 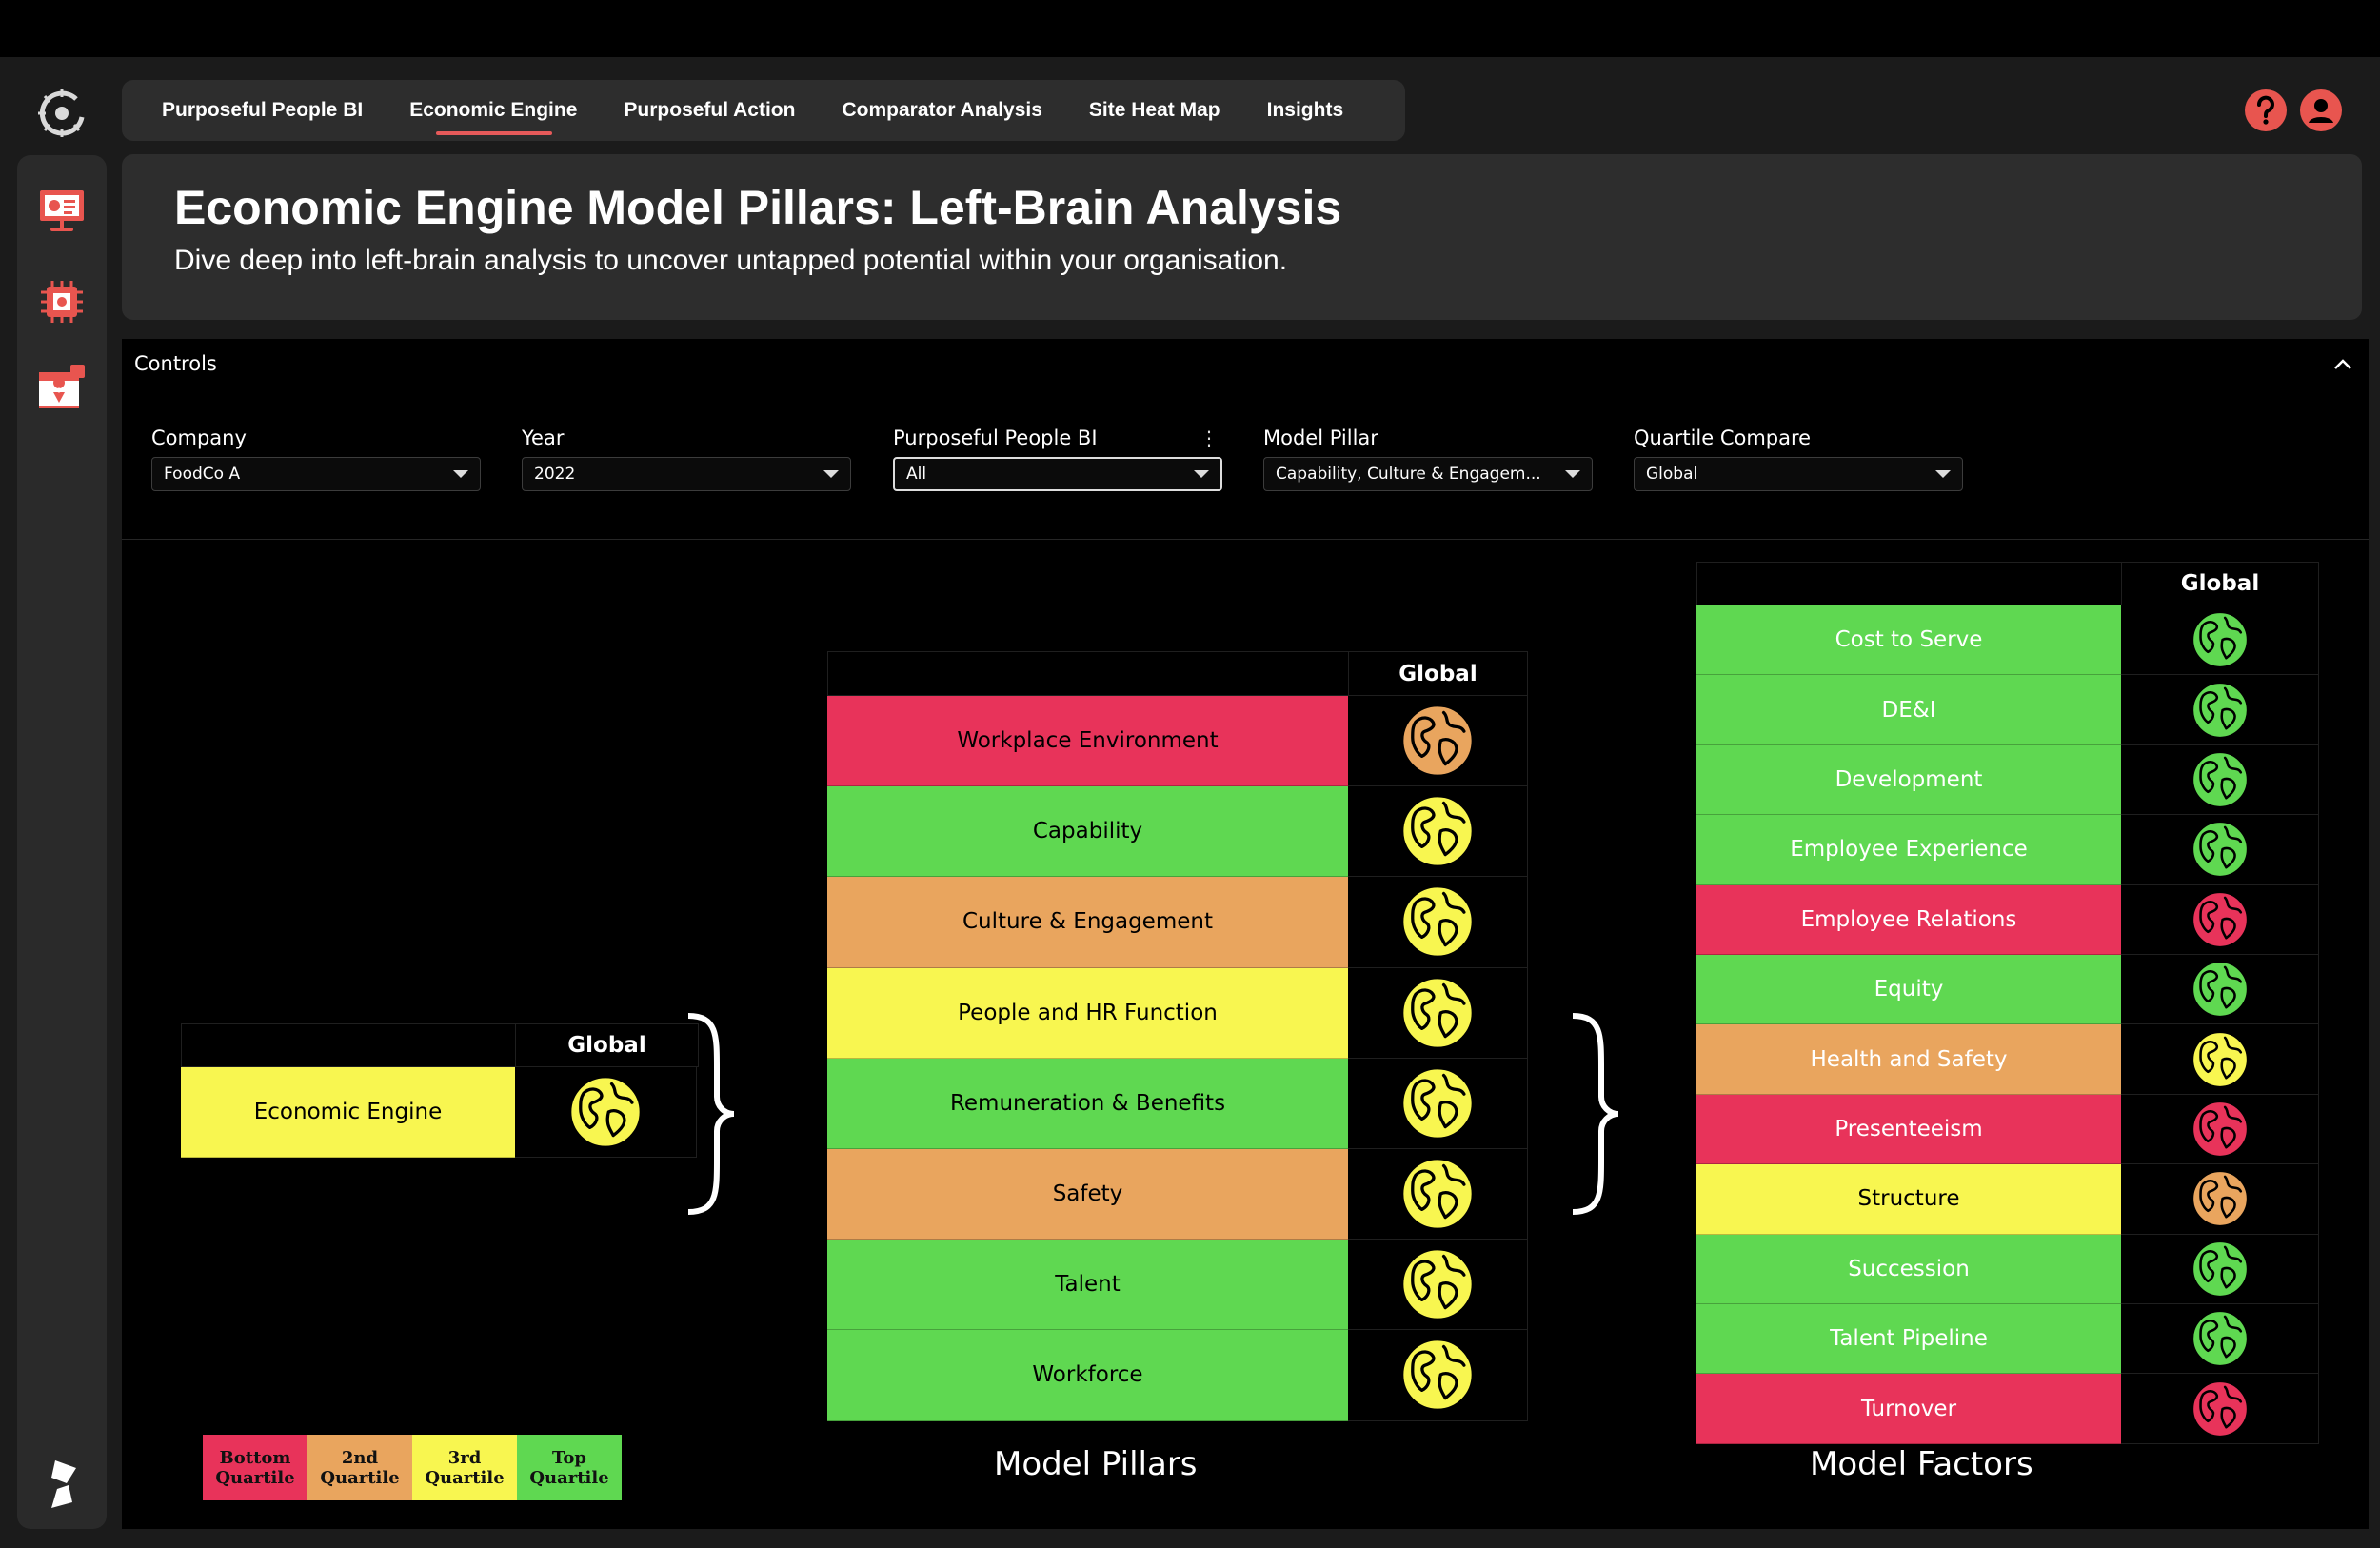 What do you see at coordinates (263, 110) in the screenshot?
I see `tab-purposeful-people-bi: Purposeful People BI` at bounding box center [263, 110].